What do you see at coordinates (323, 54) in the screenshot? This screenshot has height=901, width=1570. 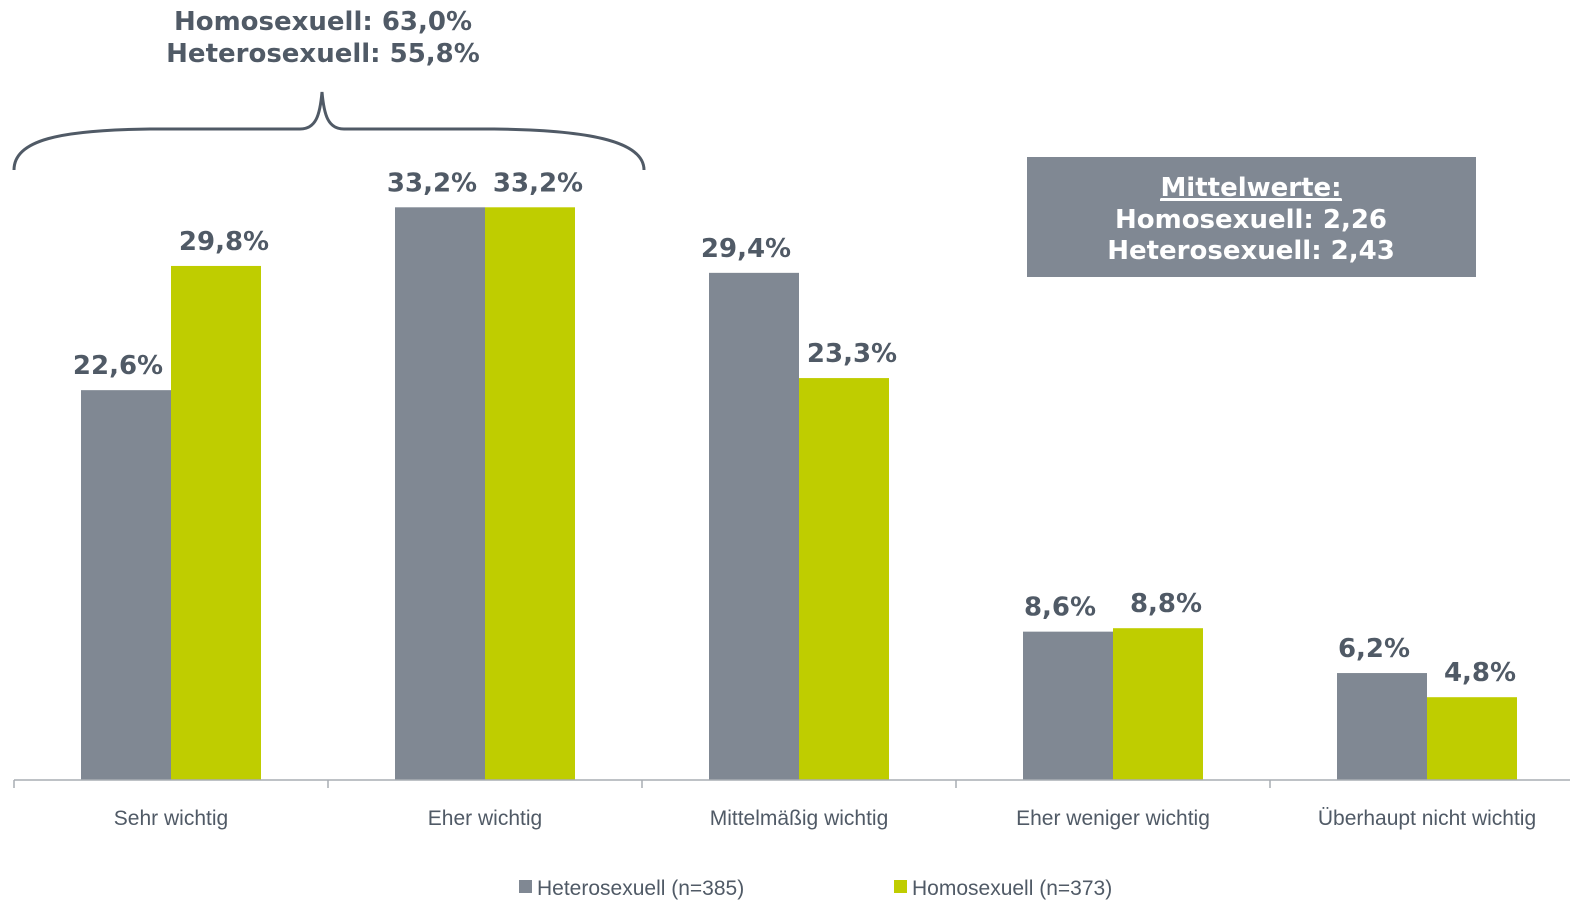 I see `bracket-text-hetero: Heterosexuell: 55,8%` at bounding box center [323, 54].